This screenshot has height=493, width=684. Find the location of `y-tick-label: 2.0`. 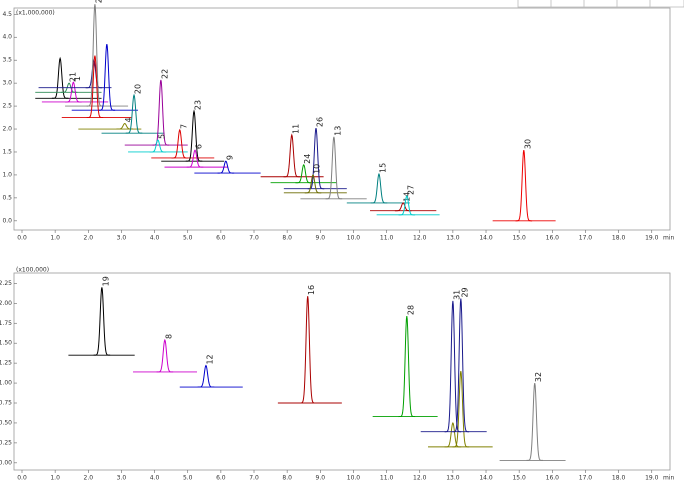

y-tick-label: 2.0 is located at coordinates (7, 129).